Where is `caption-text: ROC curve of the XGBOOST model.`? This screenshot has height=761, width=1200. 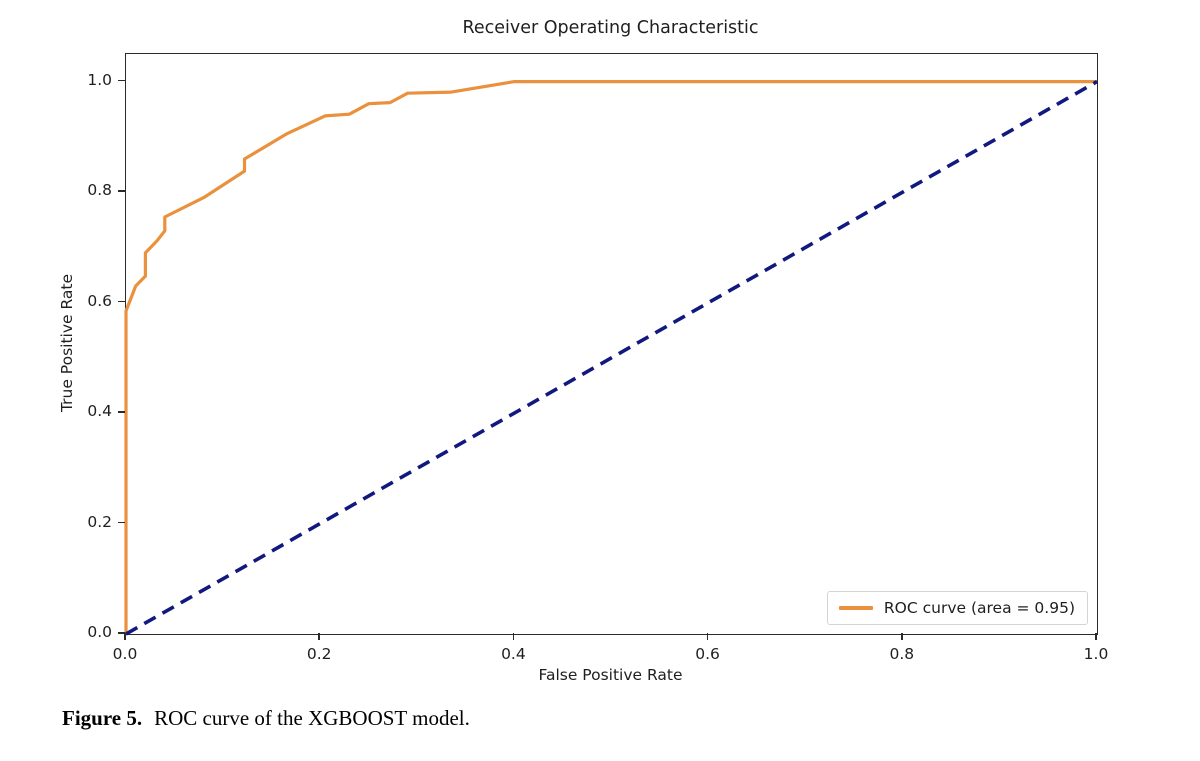 caption-text: ROC curve of the XGBOOST model. is located at coordinates (312, 718).